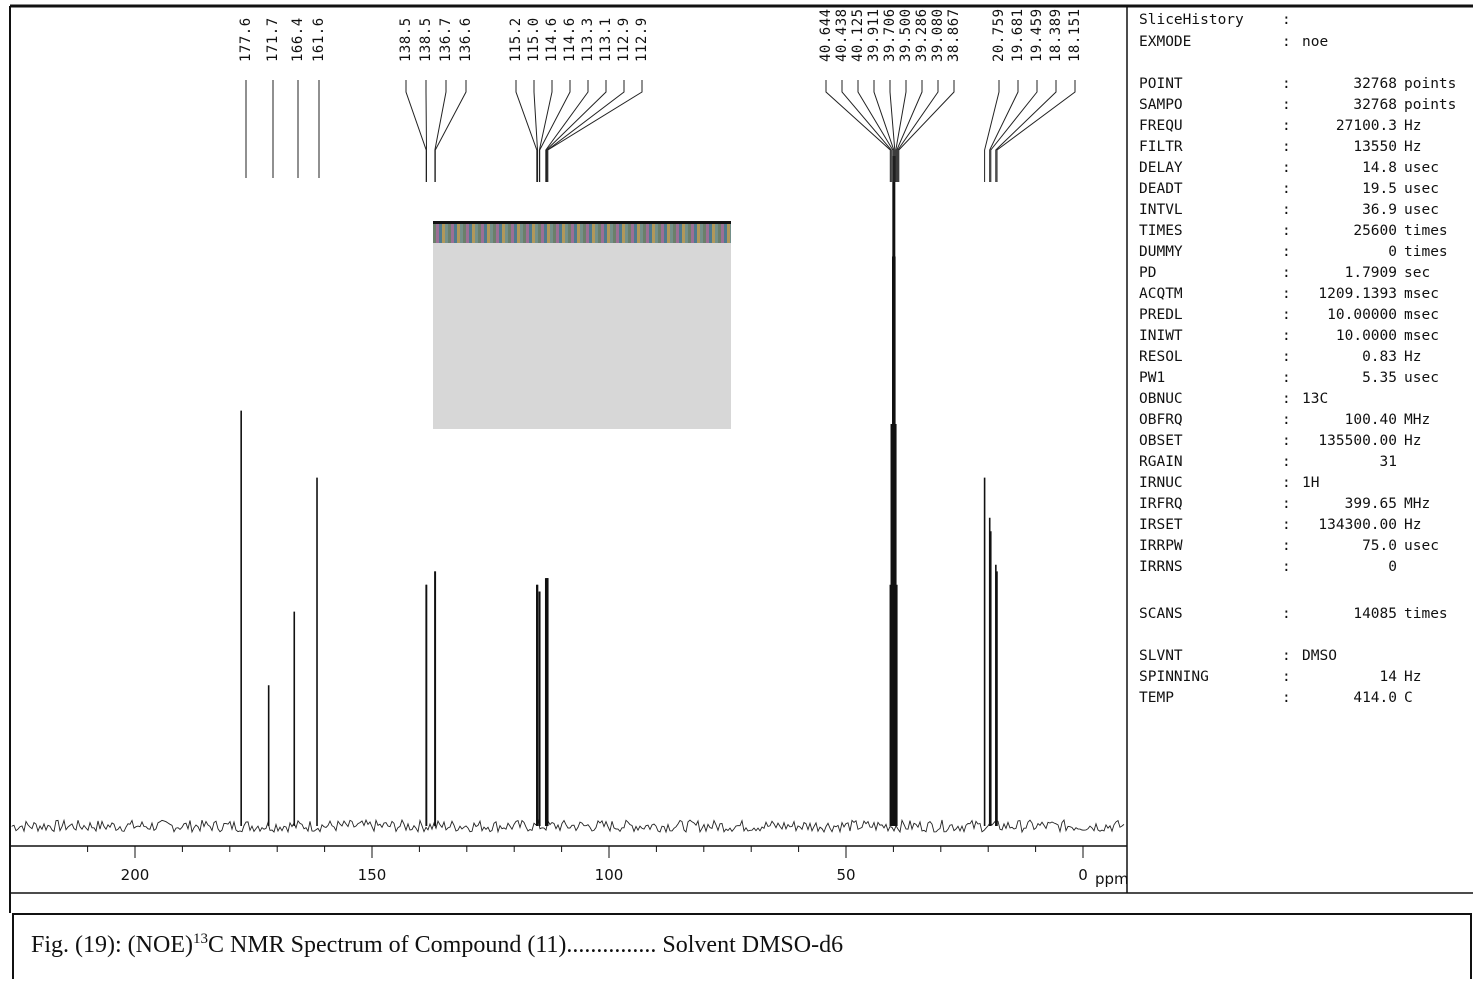 The width and height of the screenshot is (1473, 981). What do you see at coordinates (1375, 698) in the screenshot?
I see `parameter-value: 414.0` at bounding box center [1375, 698].